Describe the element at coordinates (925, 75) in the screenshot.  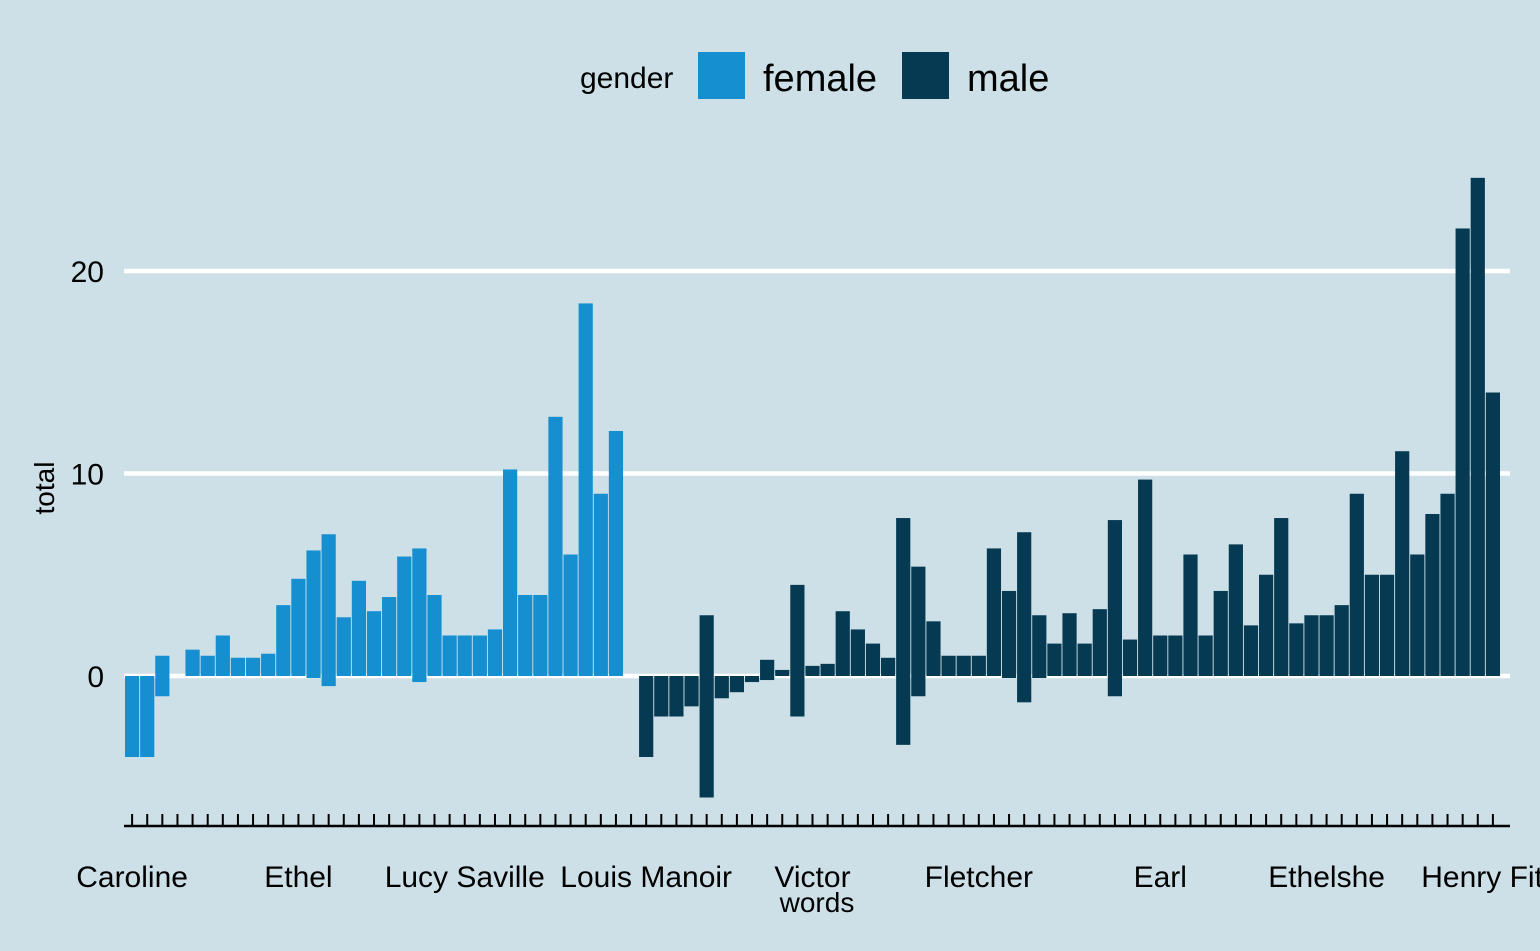
I see `legend-swatch-male` at that location.